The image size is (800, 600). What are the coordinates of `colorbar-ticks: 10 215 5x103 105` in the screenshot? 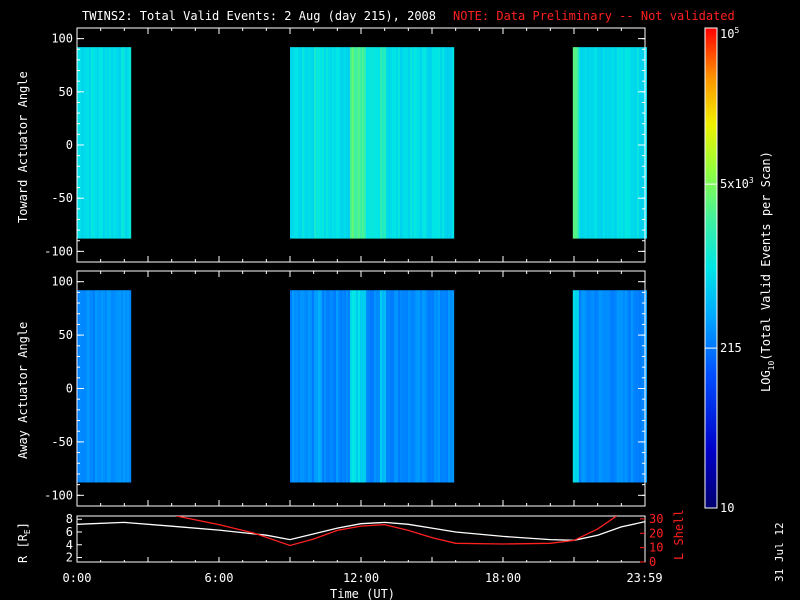 It's located at (729, 270).